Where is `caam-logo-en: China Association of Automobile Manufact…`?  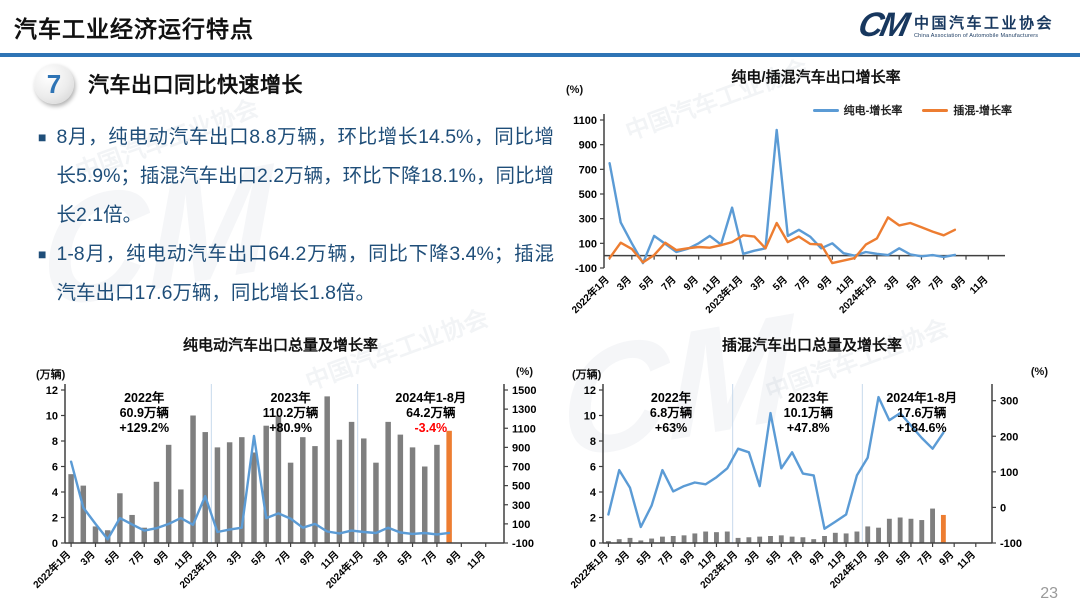
caam-logo-en: China Association of Automobile Manufact… is located at coordinates (976, 36).